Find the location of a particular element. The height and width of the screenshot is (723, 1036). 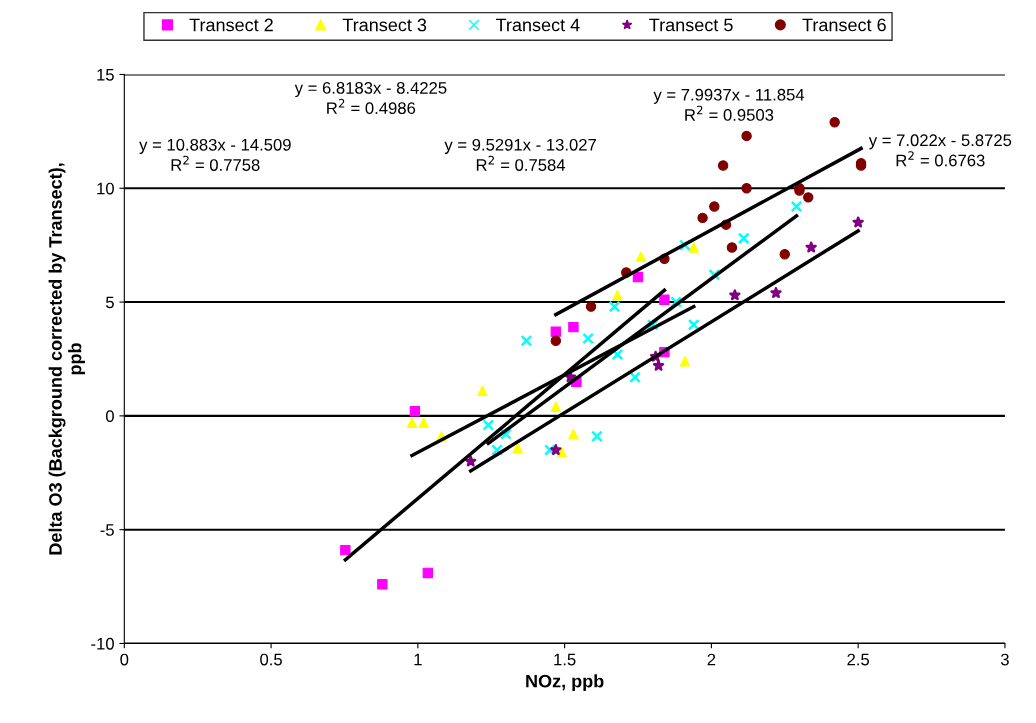

x-tick-label: 1.5 is located at coordinates (565, 659).